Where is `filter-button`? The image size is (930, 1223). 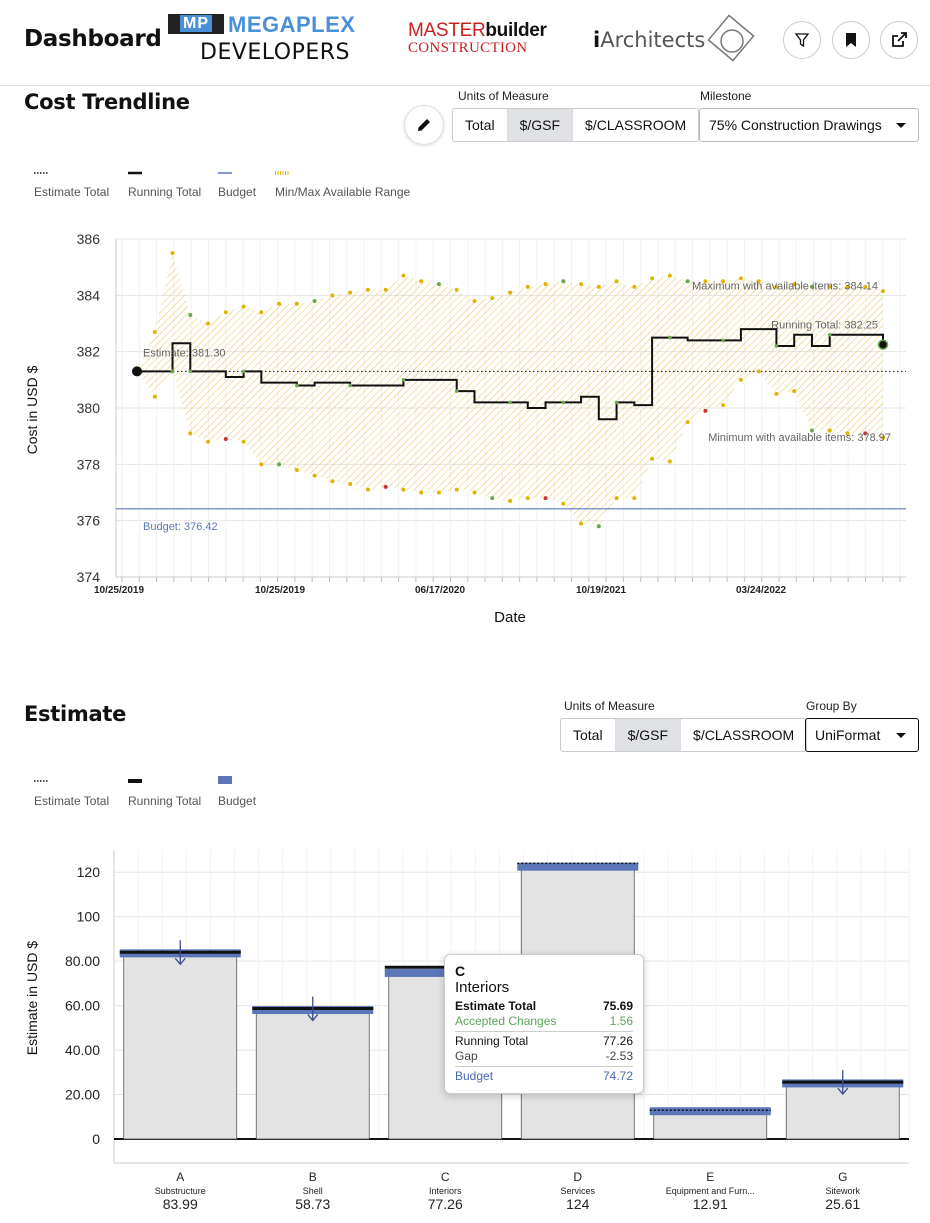
filter-button is located at coordinates (802, 40).